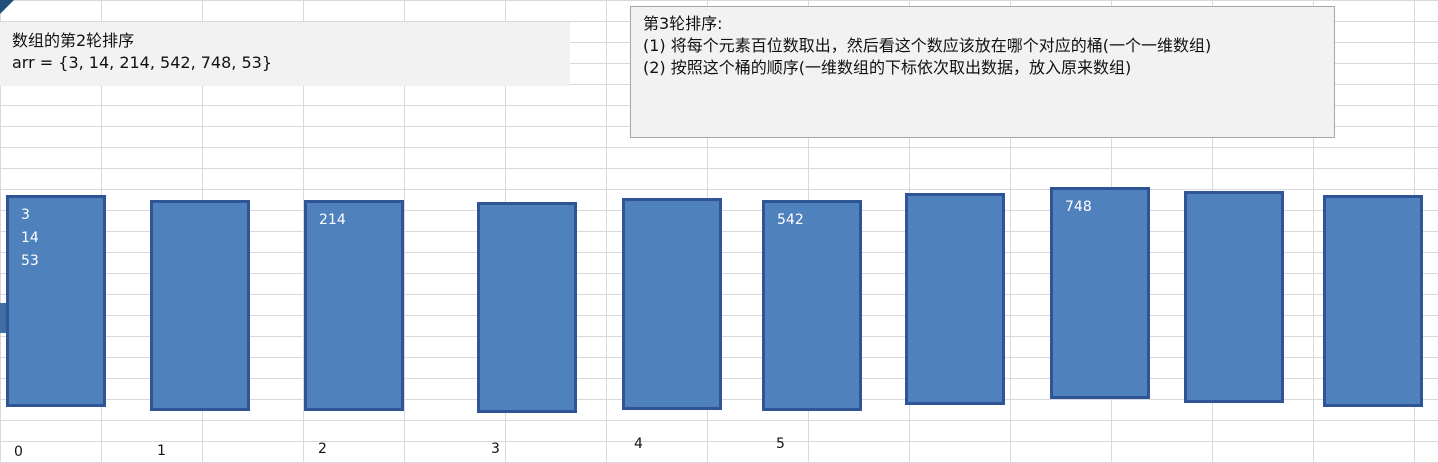  What do you see at coordinates (161, 451) in the screenshot?
I see `bucket-index-label: 1` at bounding box center [161, 451].